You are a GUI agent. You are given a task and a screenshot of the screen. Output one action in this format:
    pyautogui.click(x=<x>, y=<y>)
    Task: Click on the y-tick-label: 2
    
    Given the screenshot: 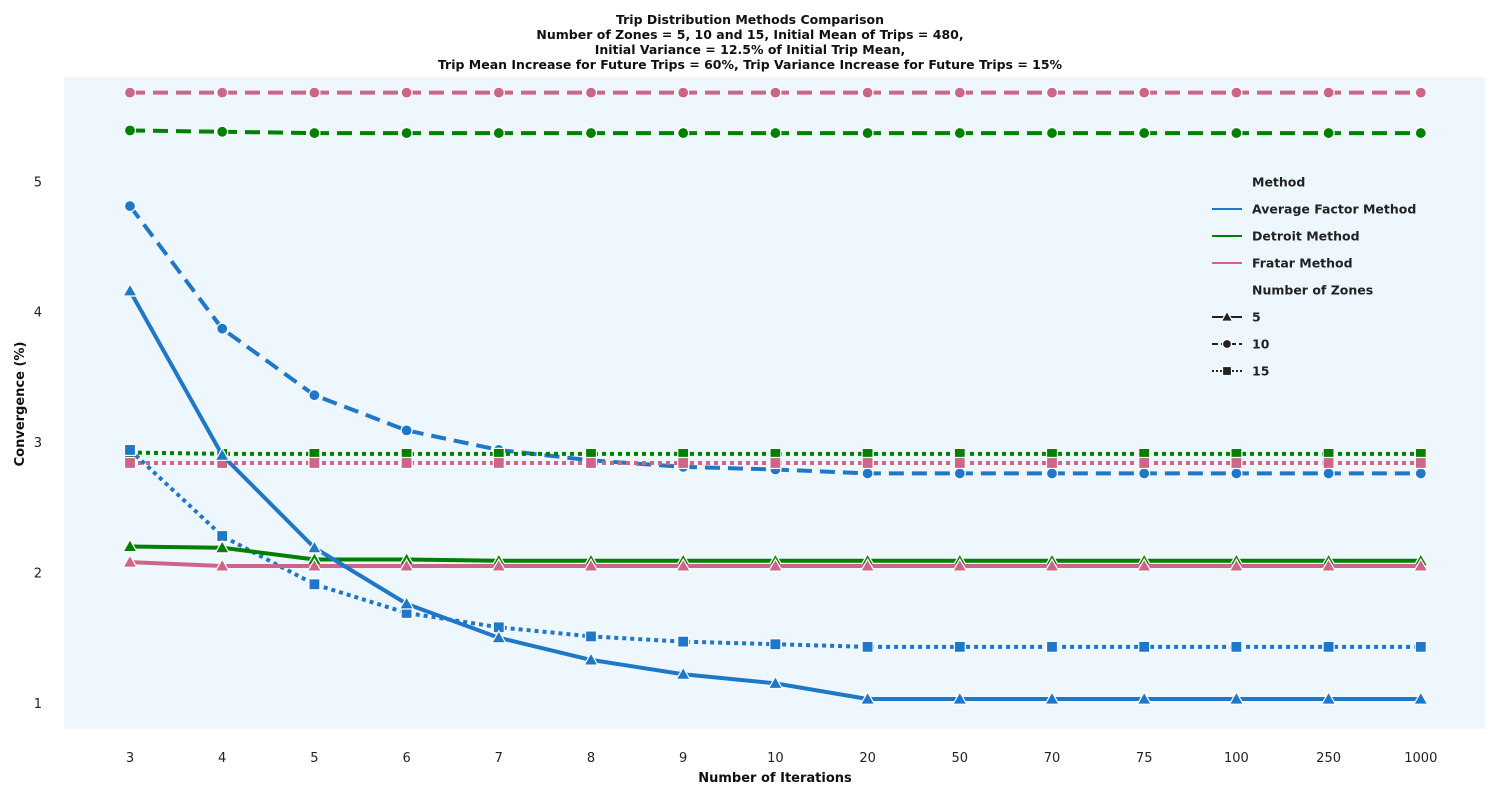 What is the action you would take?
    pyautogui.click(x=38, y=574)
    